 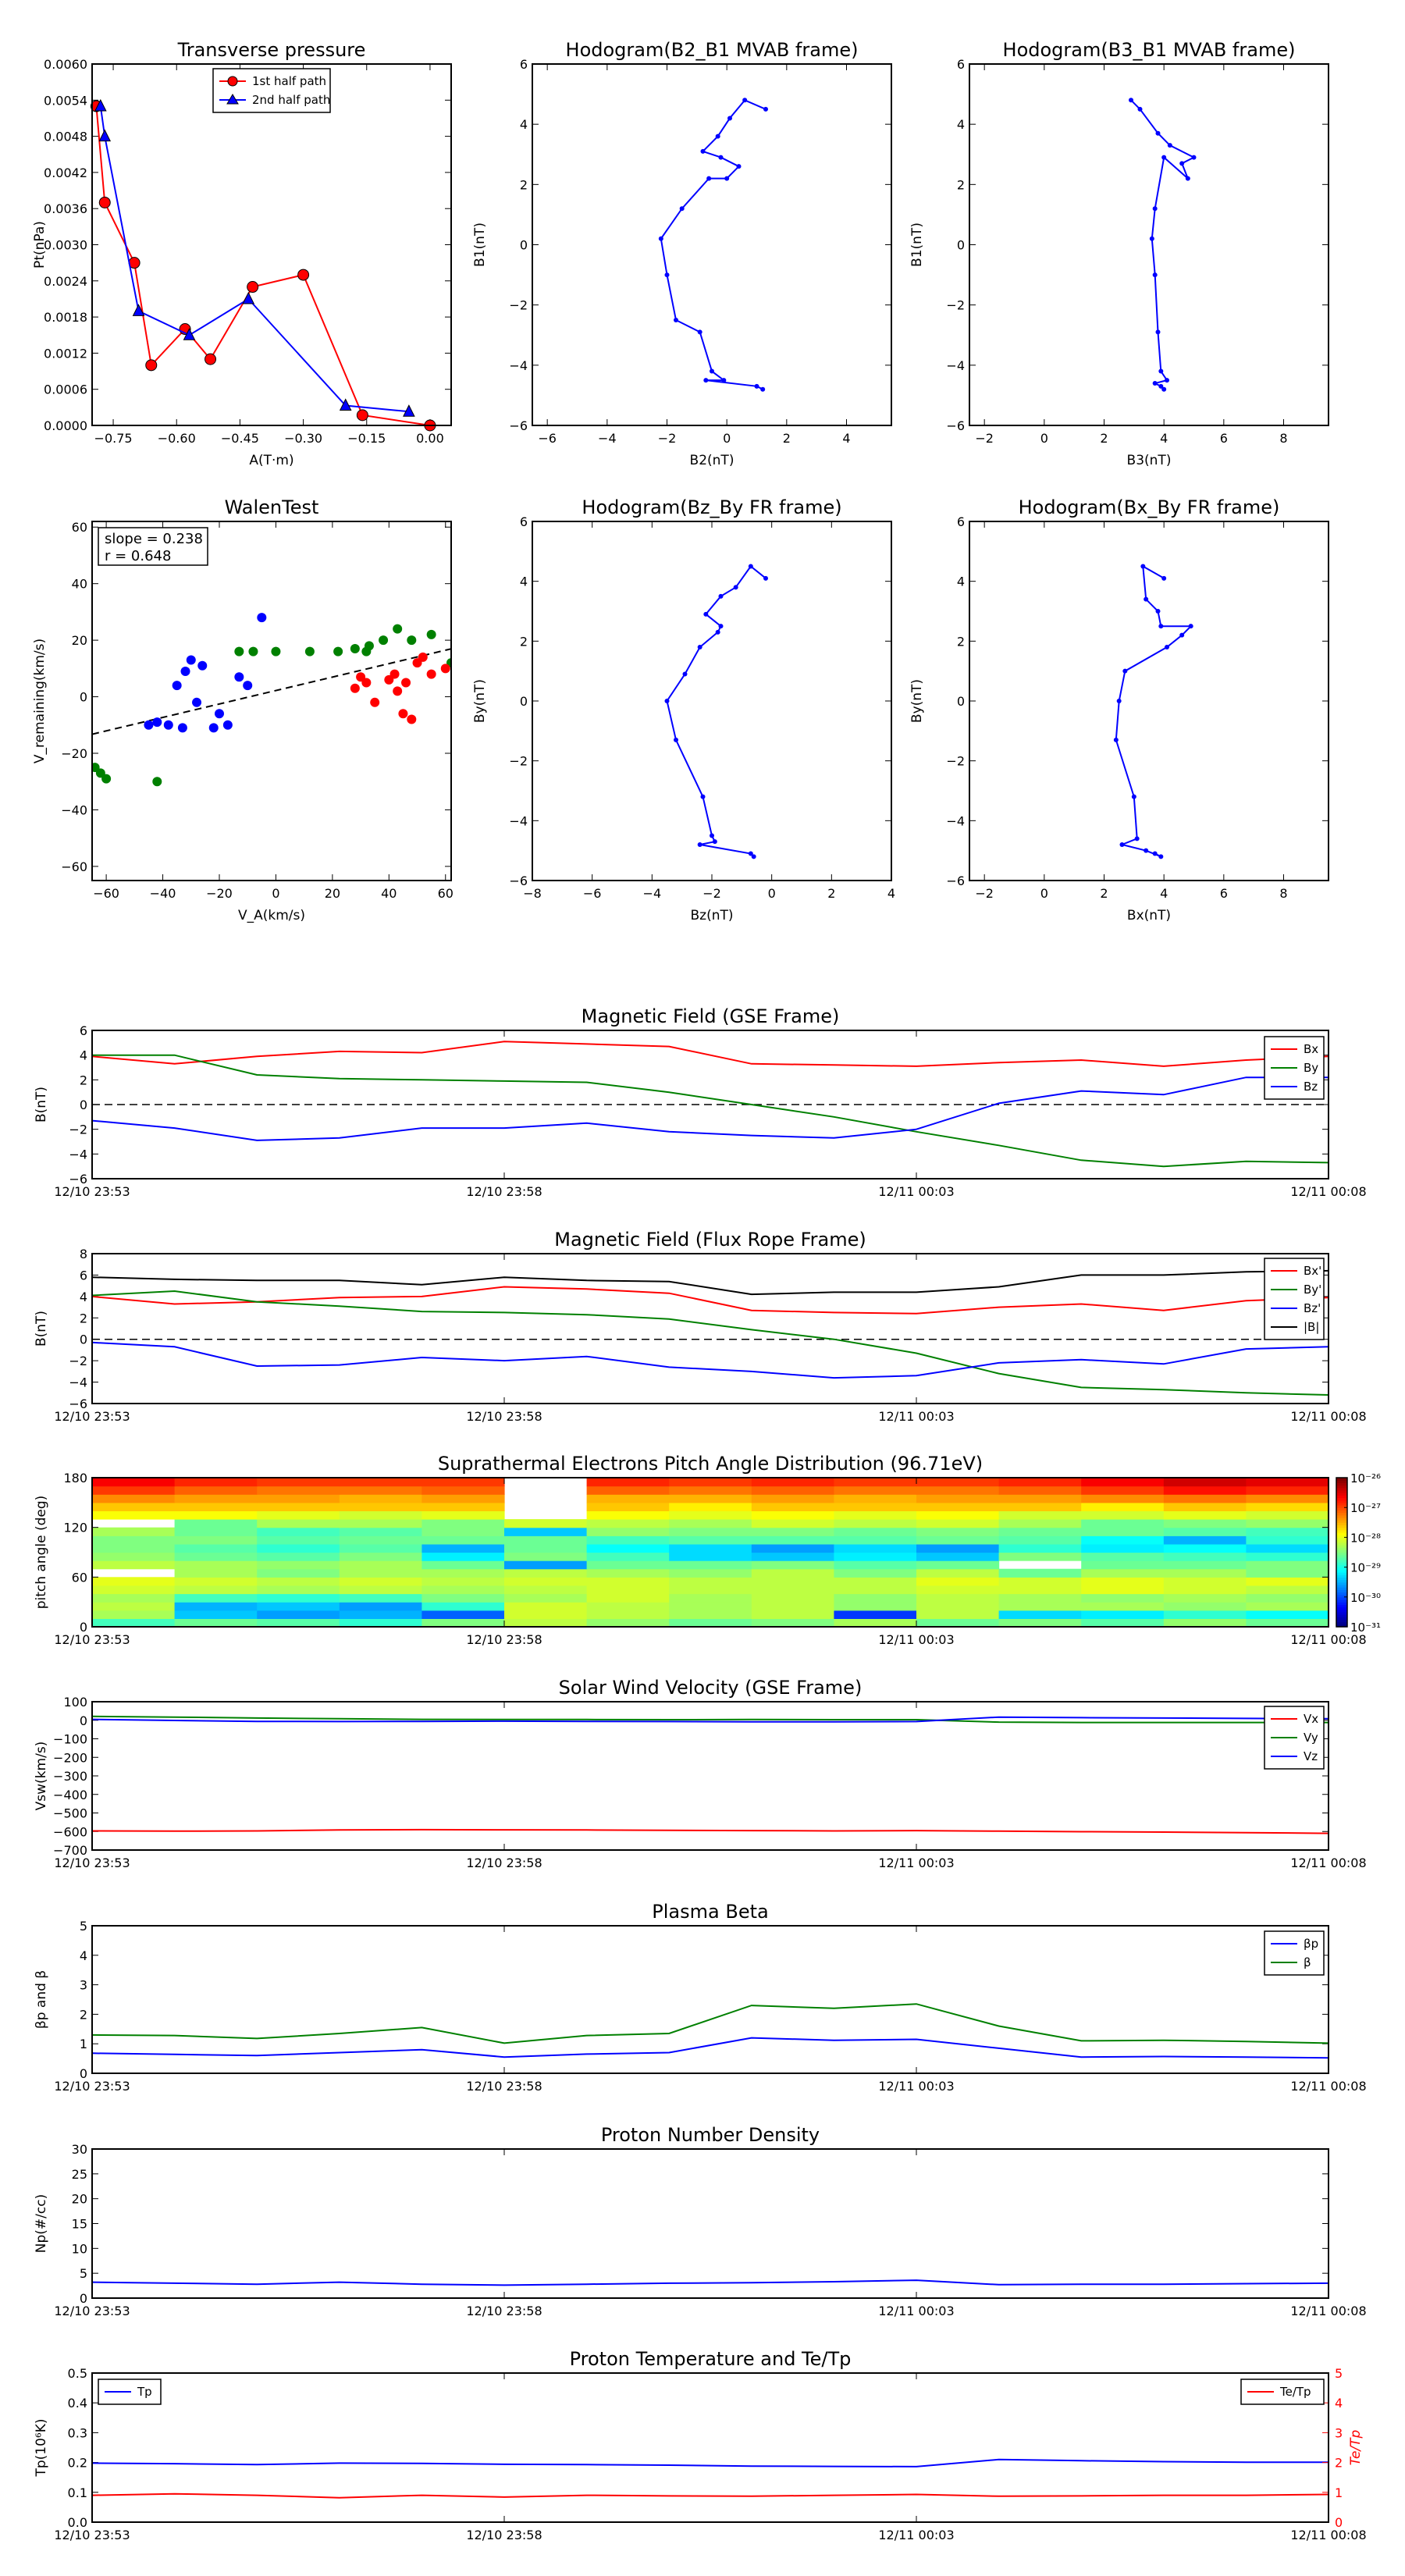 I want to click on pitch-angle-xtick-label: 12/11 00:03, so click(x=916, y=1639).